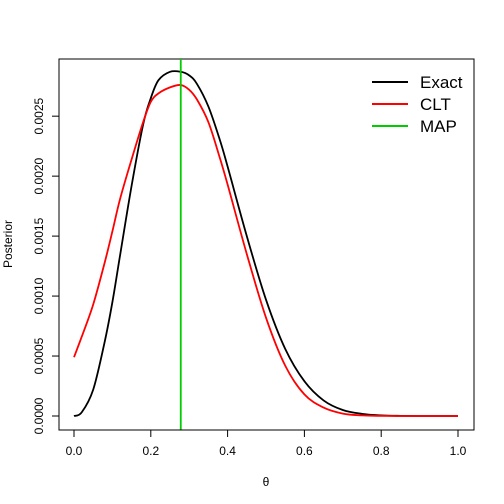 The width and height of the screenshot is (504, 504). What do you see at coordinates (39, 235) in the screenshot?
I see `y-tick-label: 0.0015` at bounding box center [39, 235].